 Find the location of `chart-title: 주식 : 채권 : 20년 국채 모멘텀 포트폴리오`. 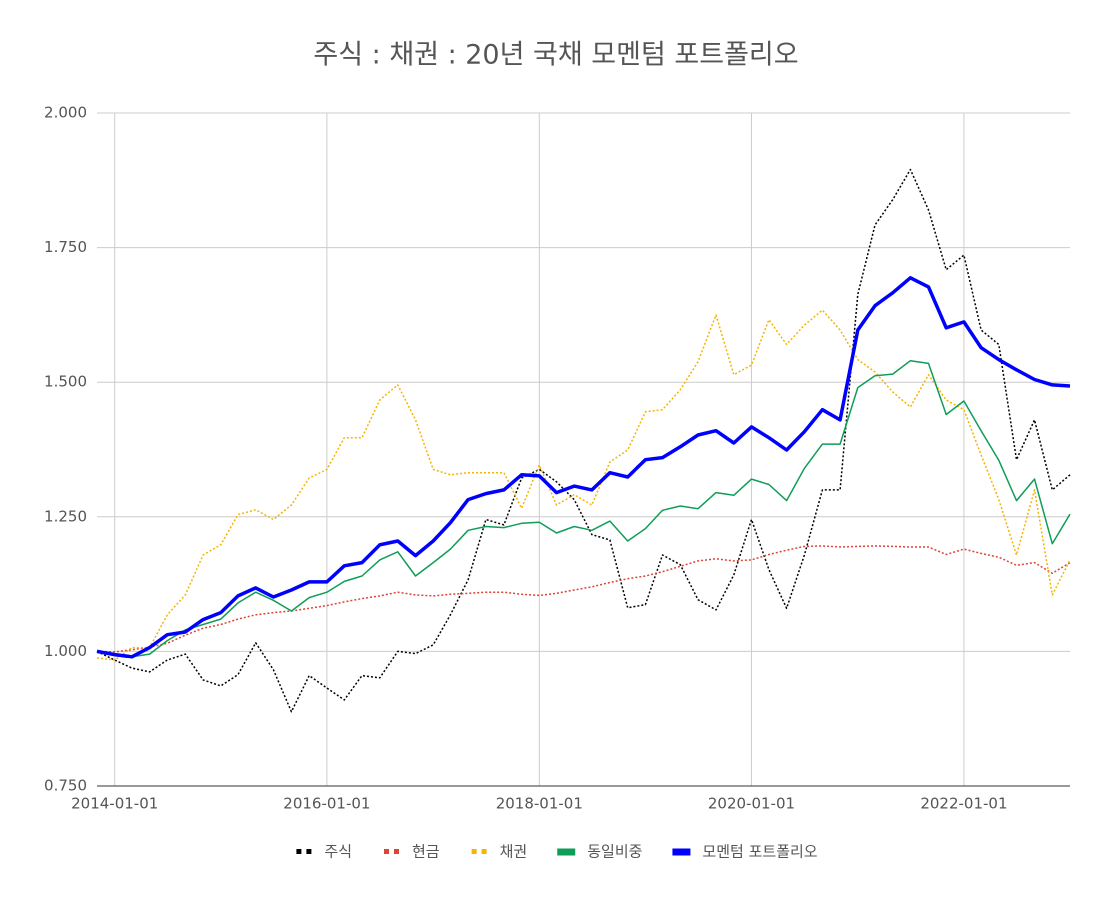

chart-title: 주식 : 채권 : 20년 국채 모멘텀 포트폴리오 is located at coordinates (555, 55).